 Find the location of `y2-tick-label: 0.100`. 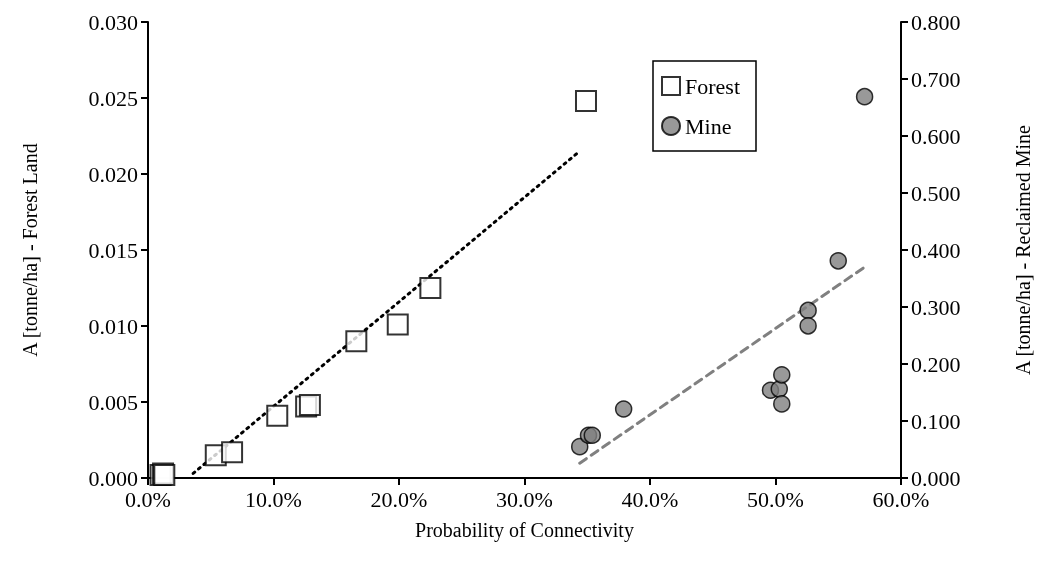

y2-tick-label: 0.100 is located at coordinates (936, 421).